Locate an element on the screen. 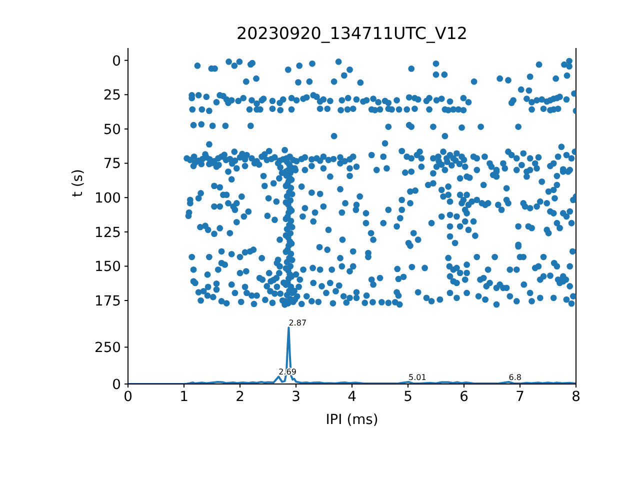 This screenshot has height=480, width=640. annotation: 5.01 is located at coordinates (417, 377).